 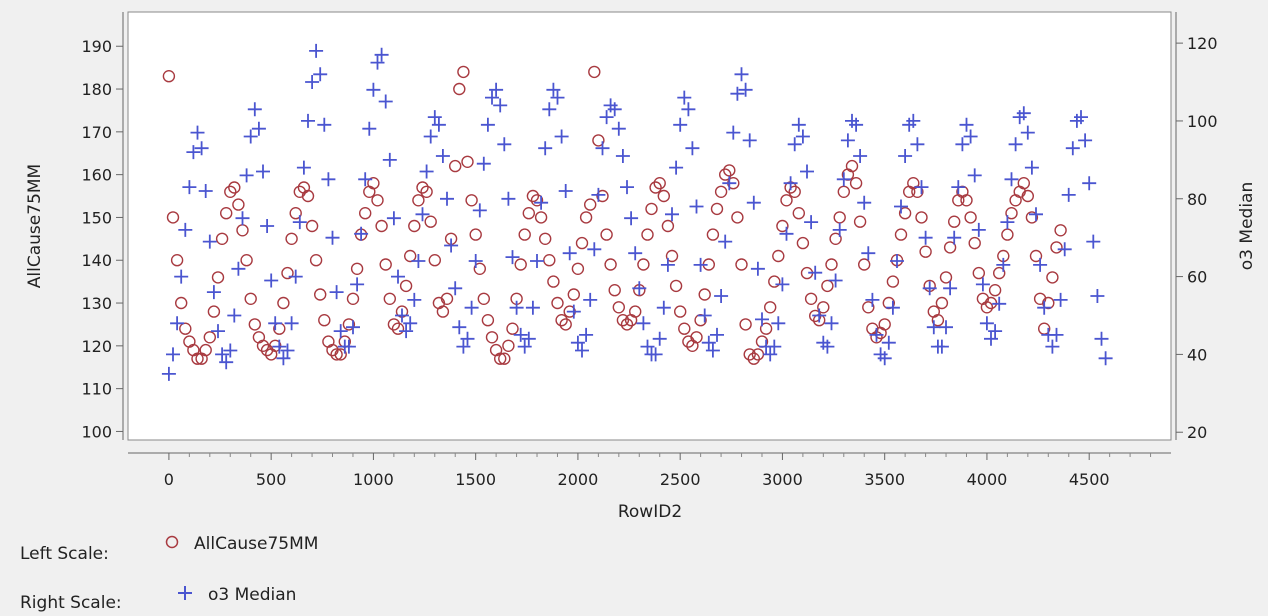 I want to click on x-axis: 0 500 1000 1500 2000 2500 3000 3500 4000 4500, so click(x=649, y=470).